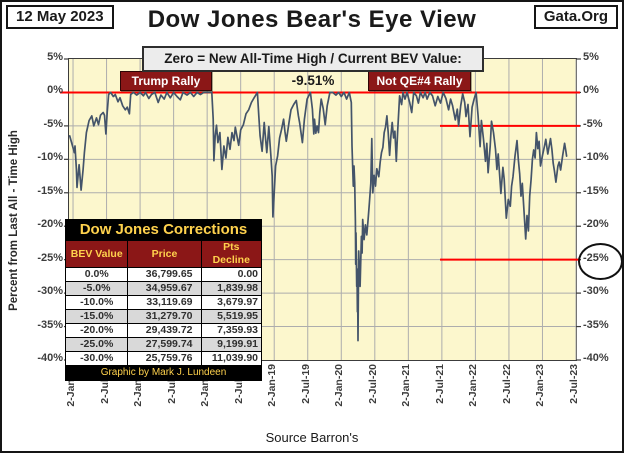 Image resolution: width=624 pixels, height=453 pixels. I want to click on corrections-table-footer: Graphic by Mark J. Lundeen, so click(163, 373).